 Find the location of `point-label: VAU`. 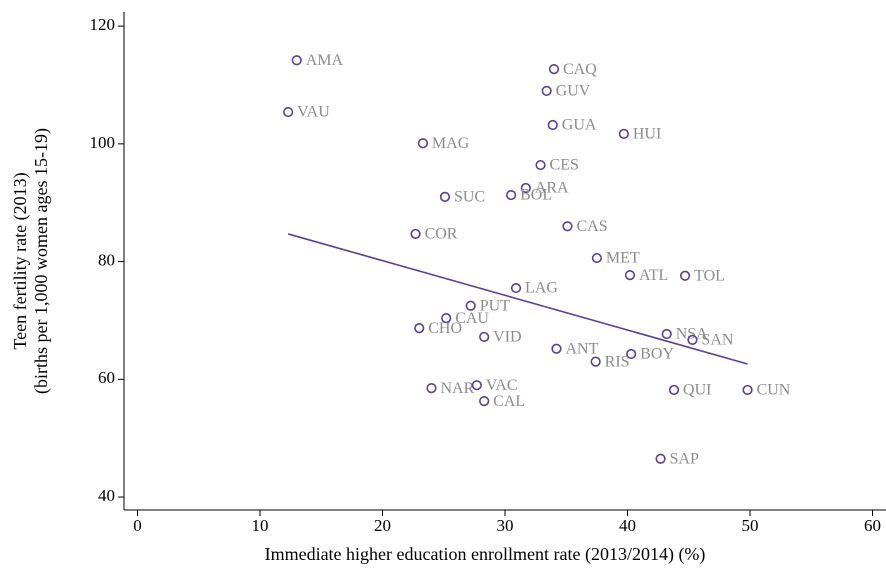

point-label: VAU is located at coordinates (313, 112).